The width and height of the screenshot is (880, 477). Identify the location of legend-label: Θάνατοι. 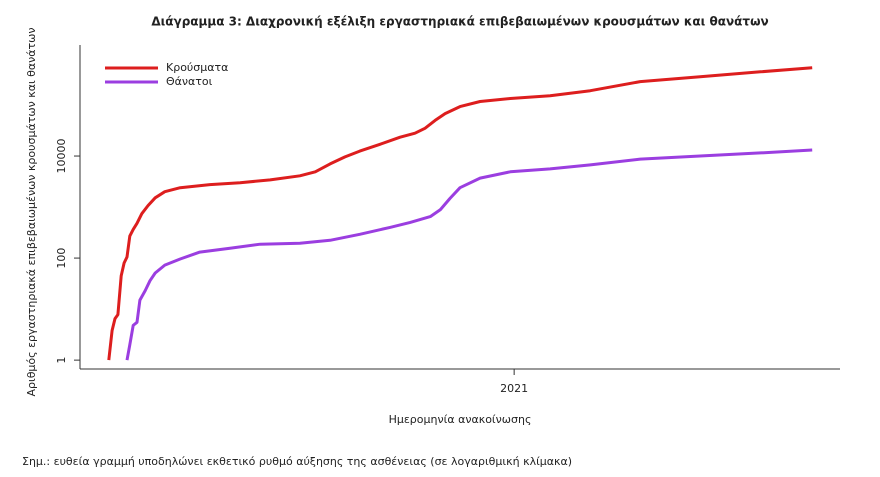
(189, 81).